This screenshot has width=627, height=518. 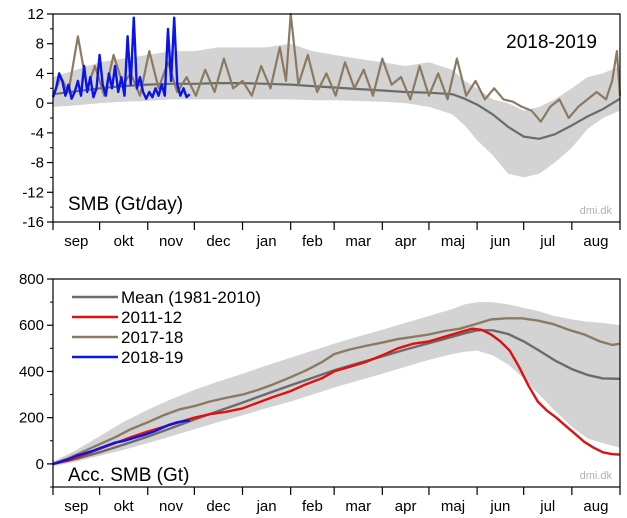 What do you see at coordinates (596, 211) in the screenshot?
I see `top-credit-text: dmi.dk` at bounding box center [596, 211].